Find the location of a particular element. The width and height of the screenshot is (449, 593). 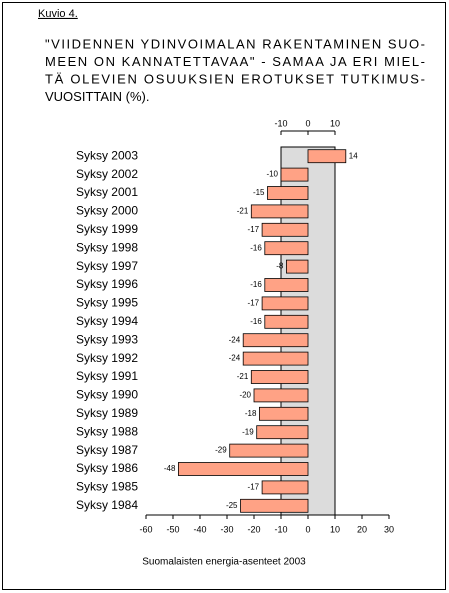

value-label: -15 is located at coordinates (259, 192).